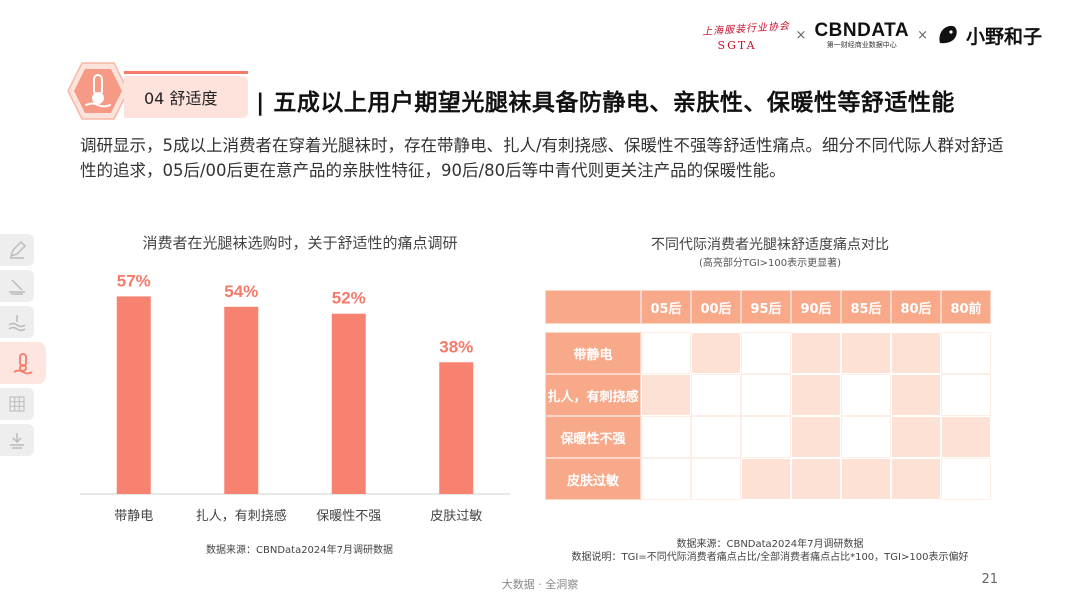 The height and width of the screenshot is (606, 1080). Describe the element at coordinates (349, 298) in the screenshot. I see `bar-value-label-2: 52%` at that location.